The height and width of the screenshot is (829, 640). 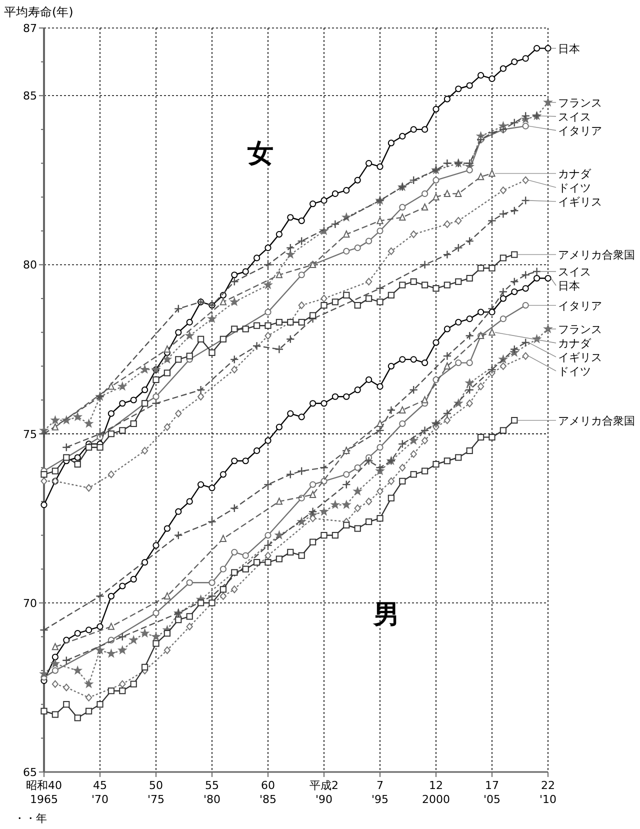 What do you see at coordinates (386, 615) in the screenshot?
I see `annotation: 男` at bounding box center [386, 615].